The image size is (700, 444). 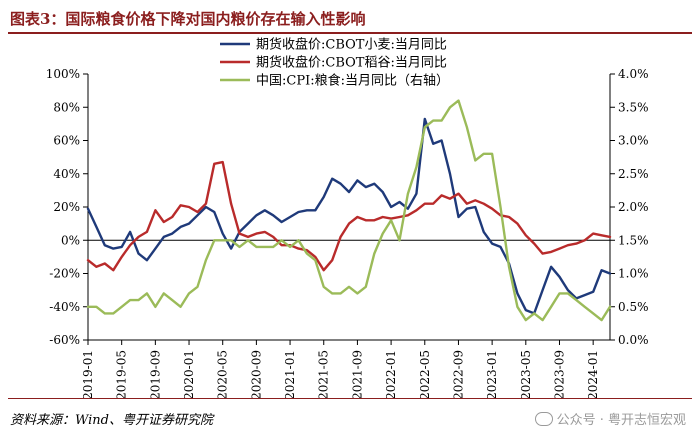 I want to click on wechat-icon, so click(x=543, y=419).